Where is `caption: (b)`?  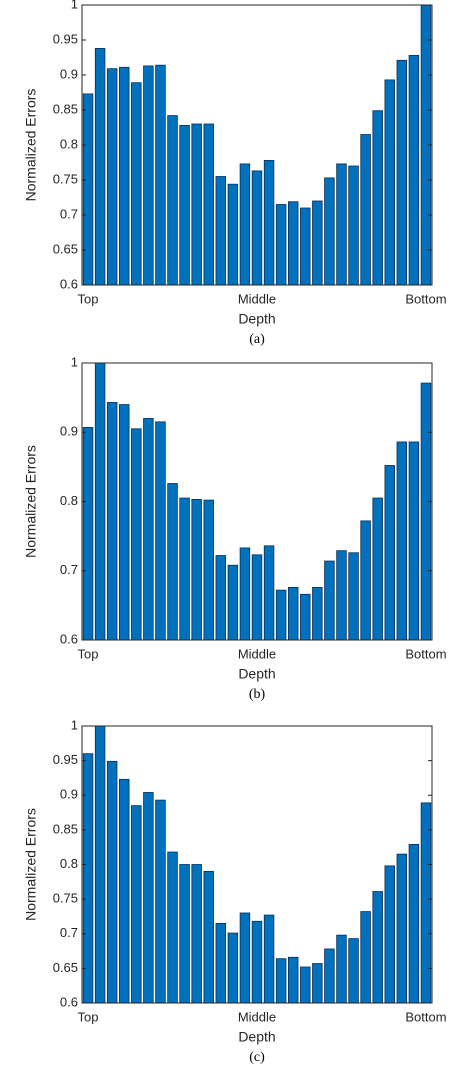
caption: (b) is located at coordinates (257, 694).